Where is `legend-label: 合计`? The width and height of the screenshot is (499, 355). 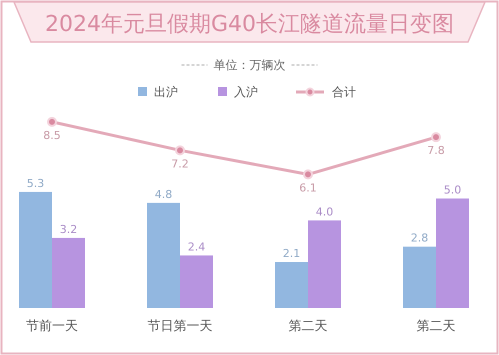 legend-label: 合计 is located at coordinates (344, 92).